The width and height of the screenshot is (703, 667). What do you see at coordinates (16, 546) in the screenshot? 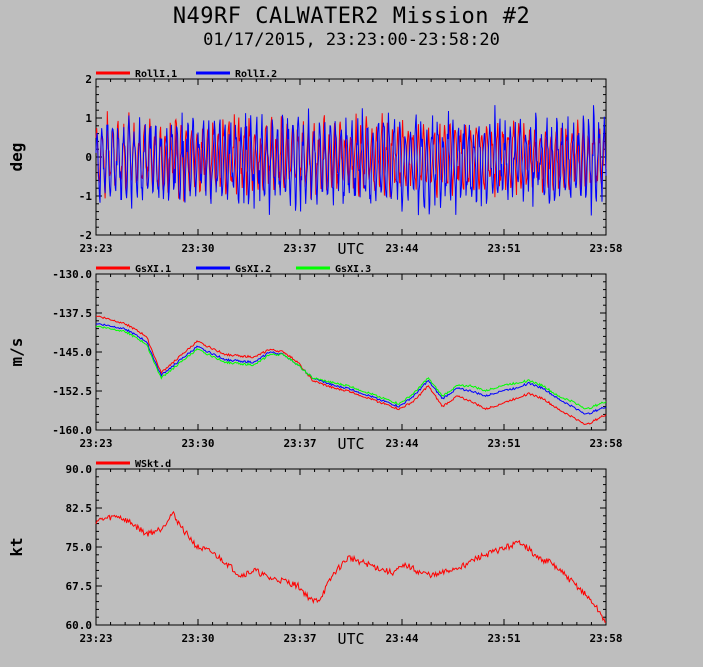
I see `y-axis-label: kt` at bounding box center [16, 546].